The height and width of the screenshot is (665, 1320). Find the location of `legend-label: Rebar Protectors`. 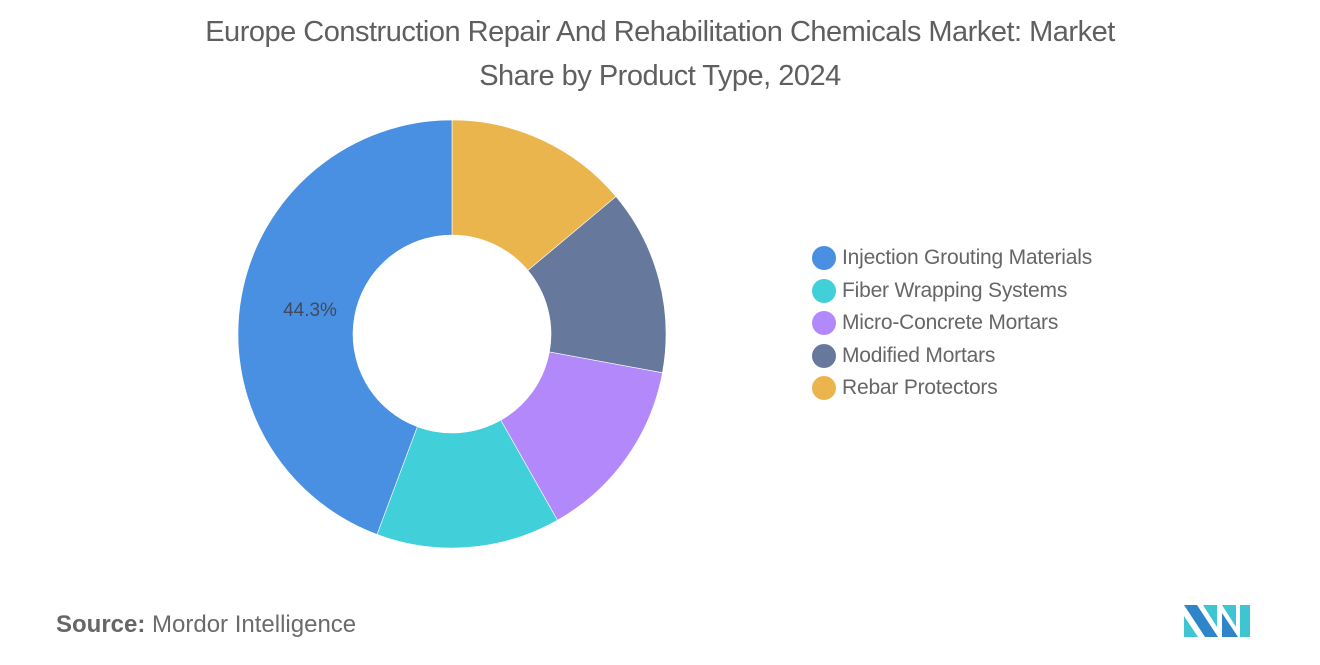

legend-label: Rebar Protectors is located at coordinates (920, 388).